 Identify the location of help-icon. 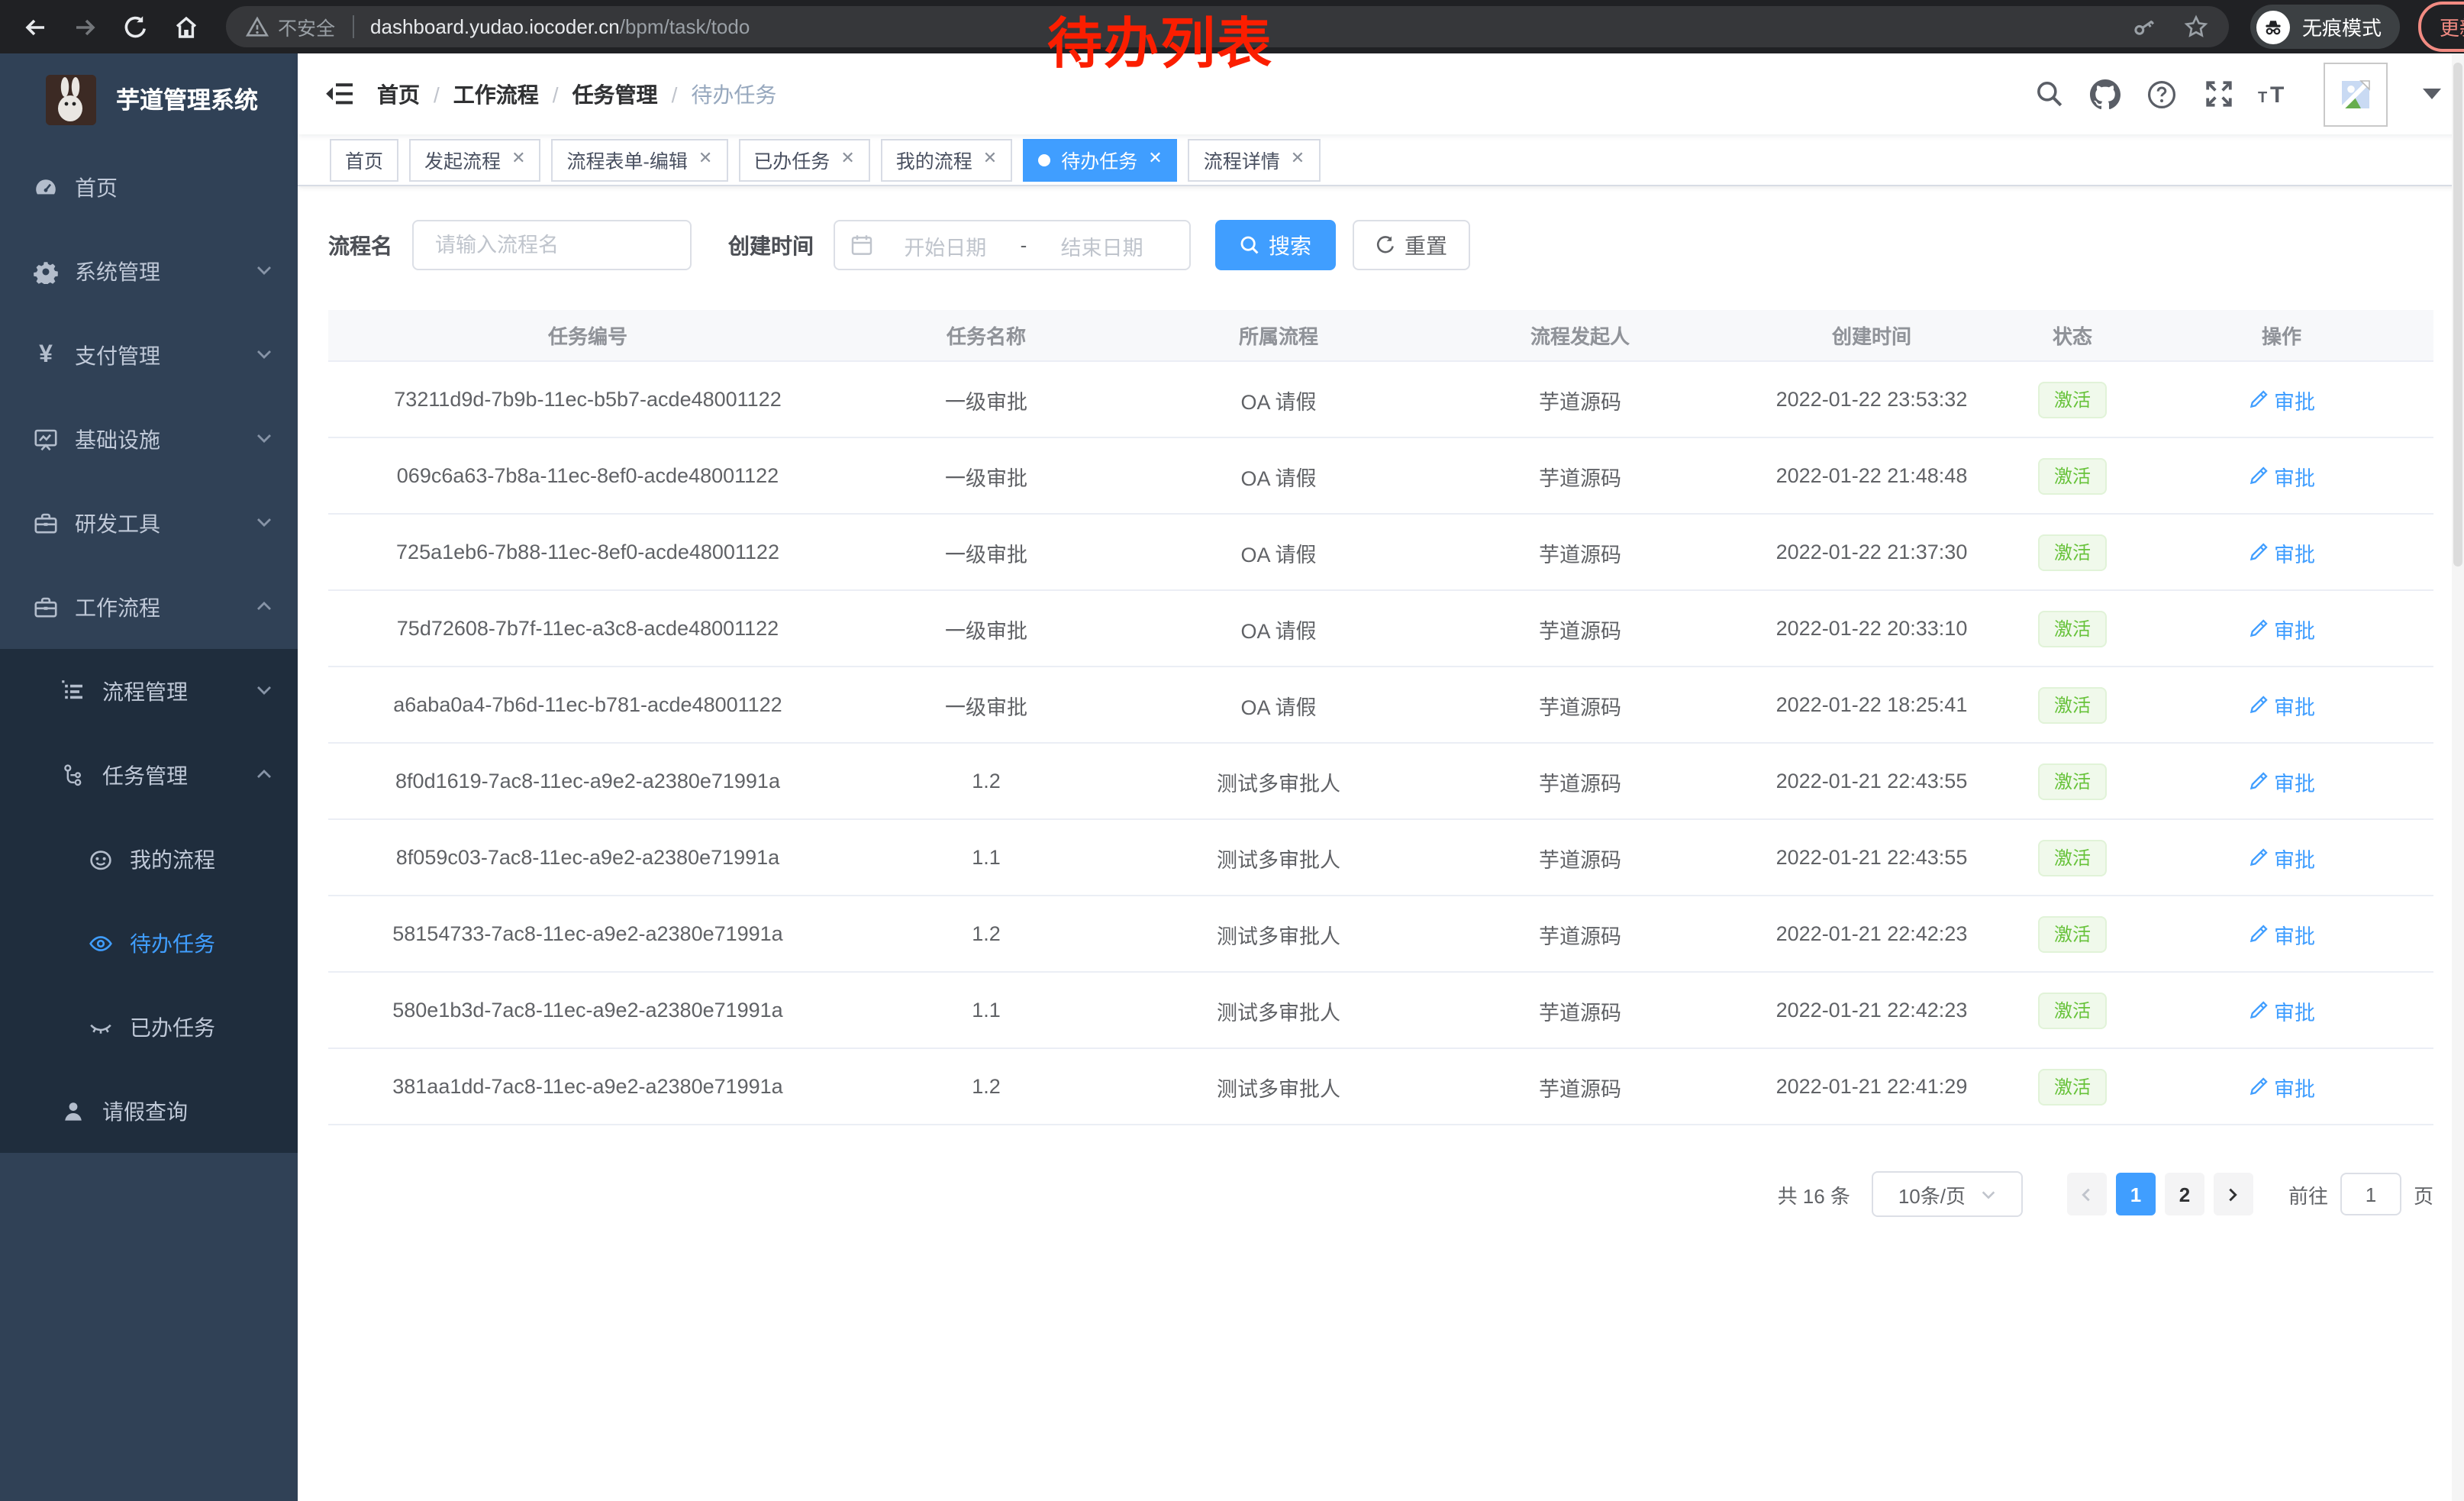
(2162, 94).